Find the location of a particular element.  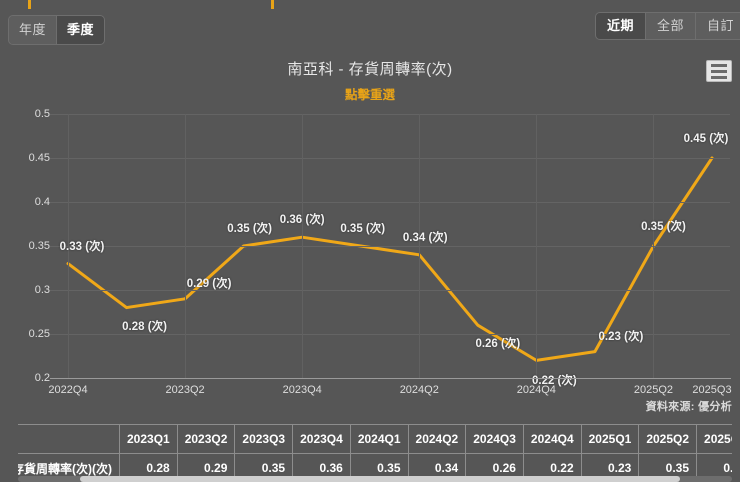

range-option-2: 自訂 is located at coordinates (717, 26).